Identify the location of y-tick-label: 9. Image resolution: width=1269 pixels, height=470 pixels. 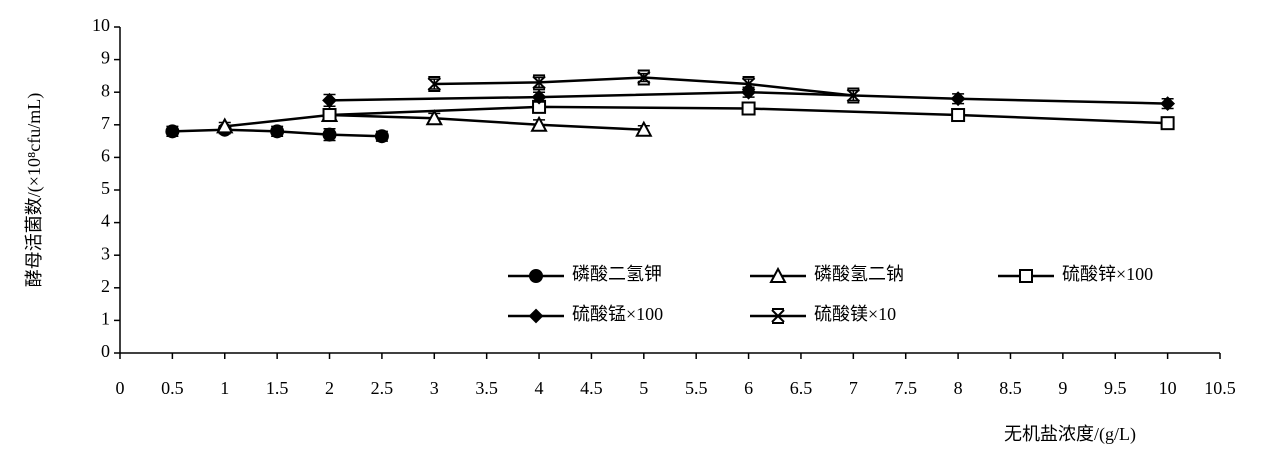
(105, 58).